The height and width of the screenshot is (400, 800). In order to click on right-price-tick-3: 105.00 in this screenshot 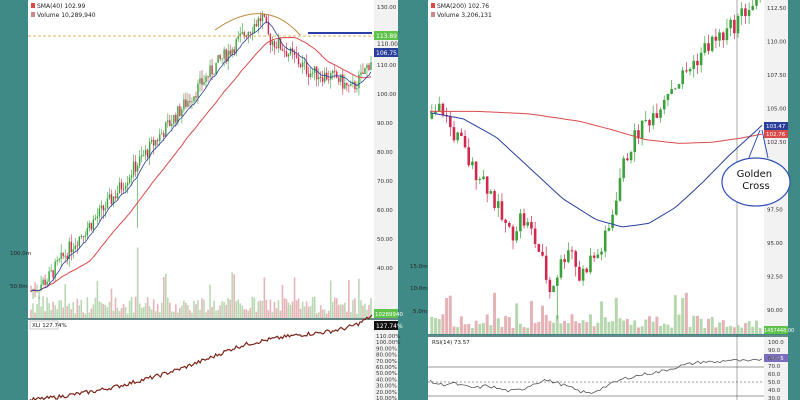, I will do `click(777, 110)`.